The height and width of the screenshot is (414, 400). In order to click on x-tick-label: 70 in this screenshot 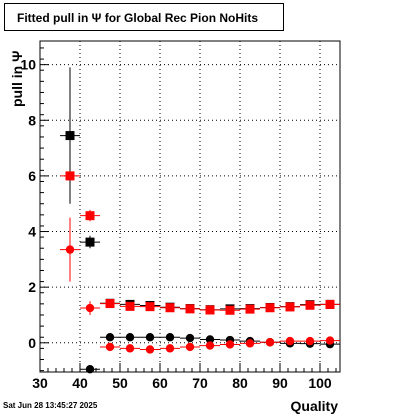, I will do `click(200, 383)`.